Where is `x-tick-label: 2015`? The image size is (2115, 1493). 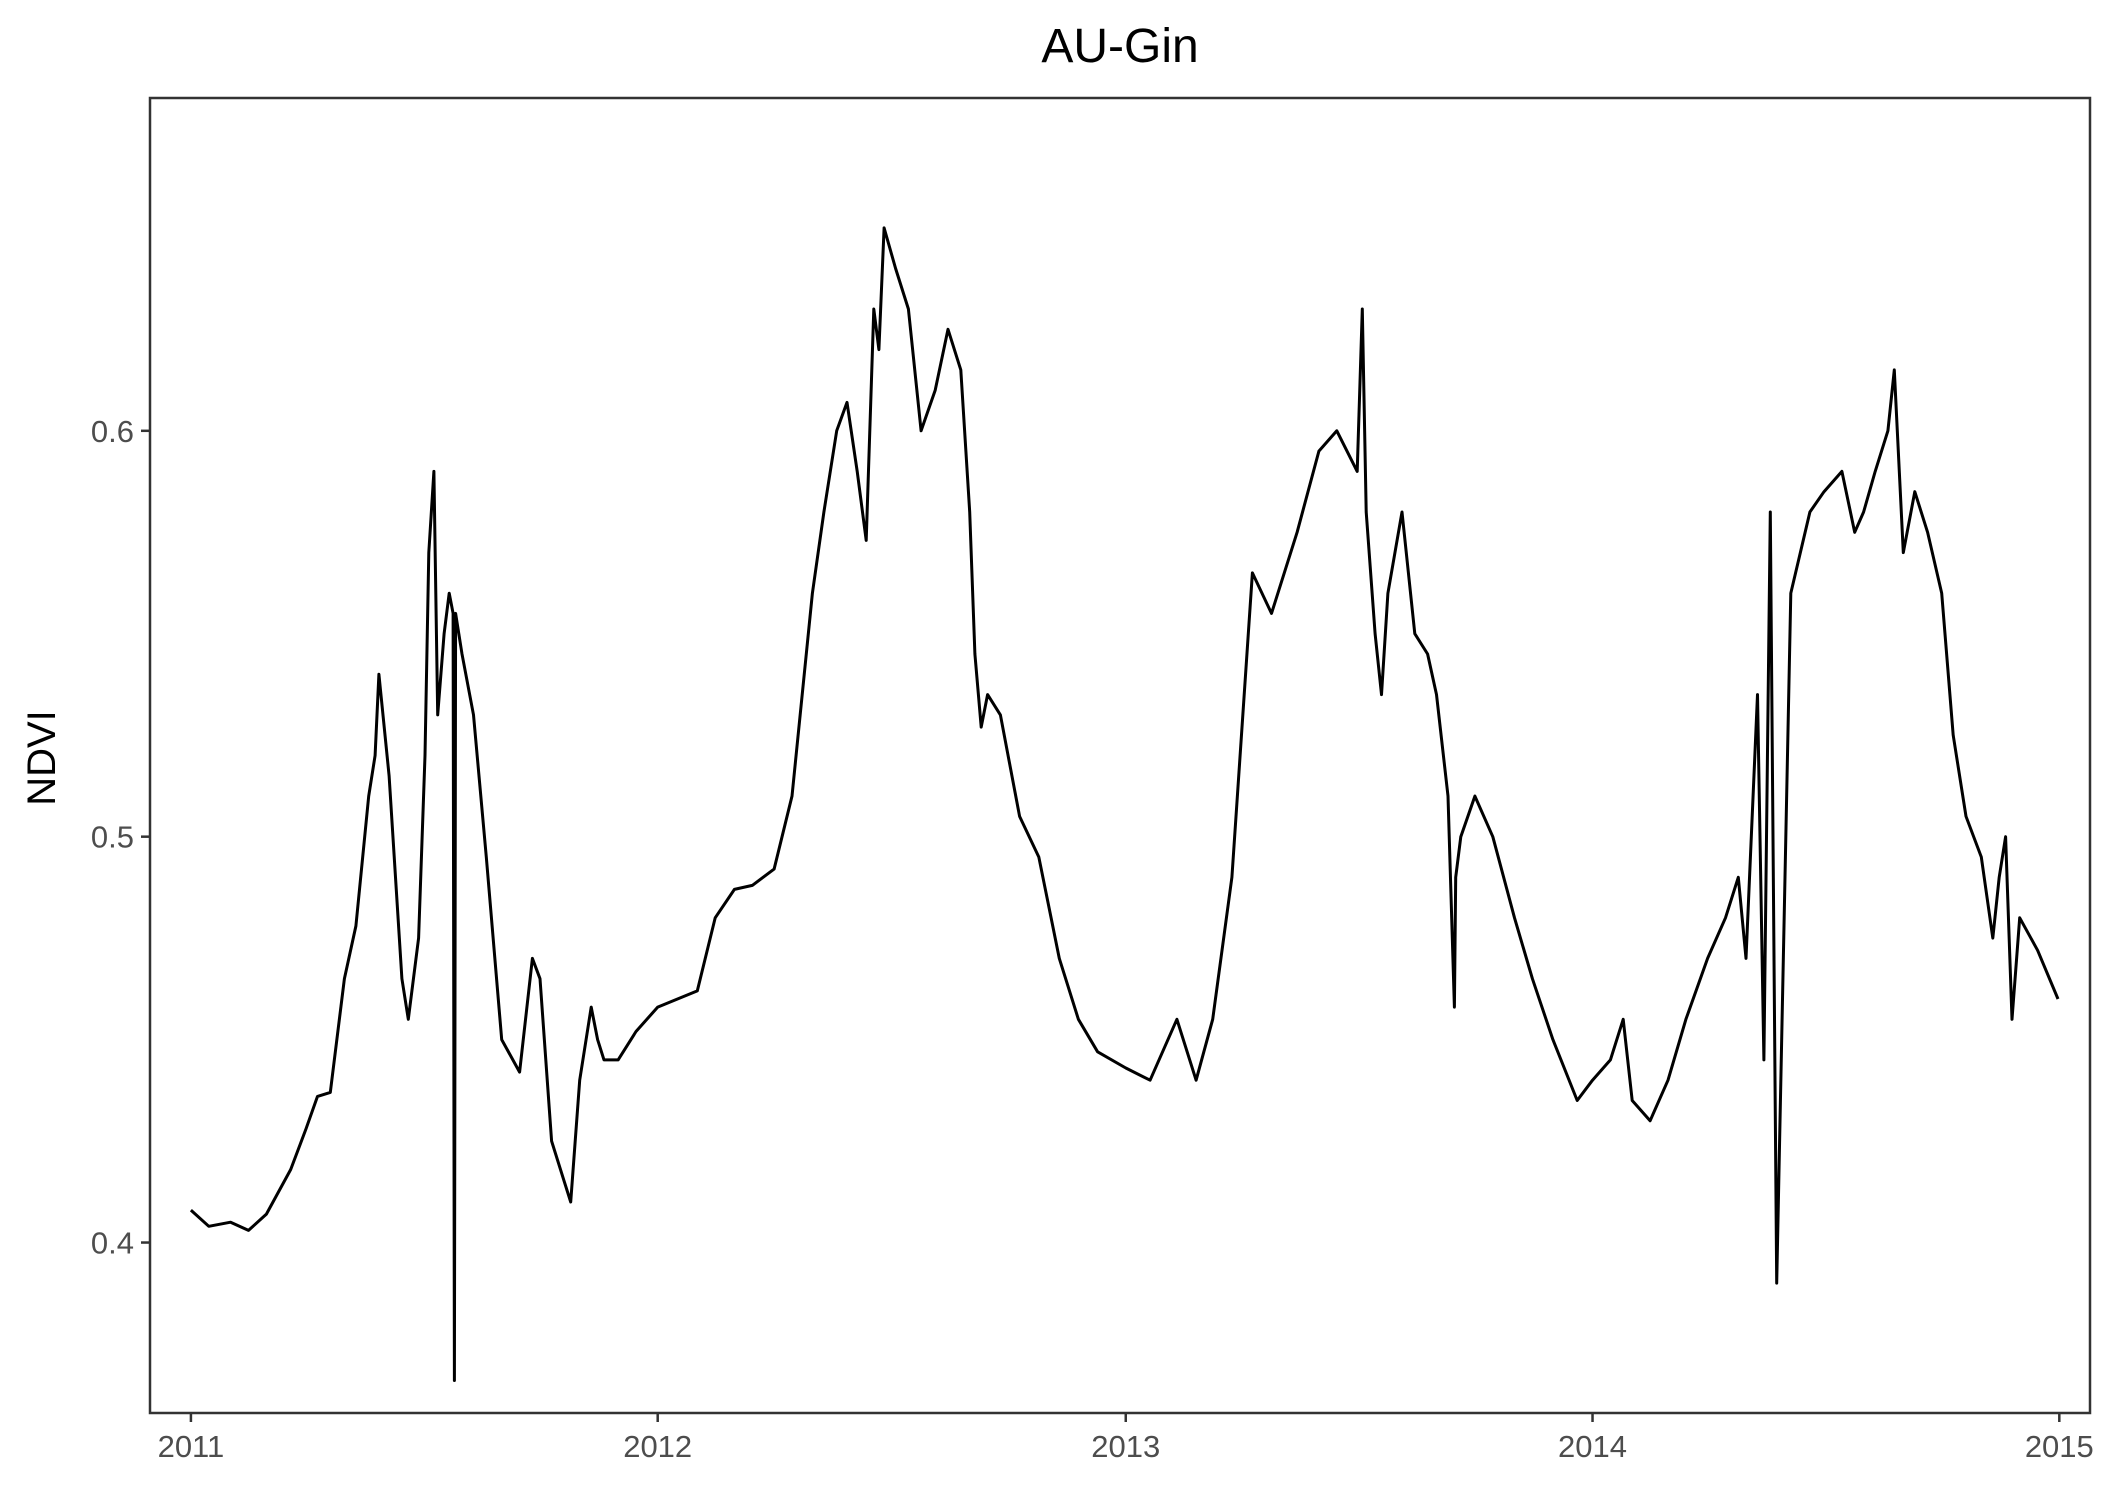 x-tick-label: 2015 is located at coordinates (2059, 1446).